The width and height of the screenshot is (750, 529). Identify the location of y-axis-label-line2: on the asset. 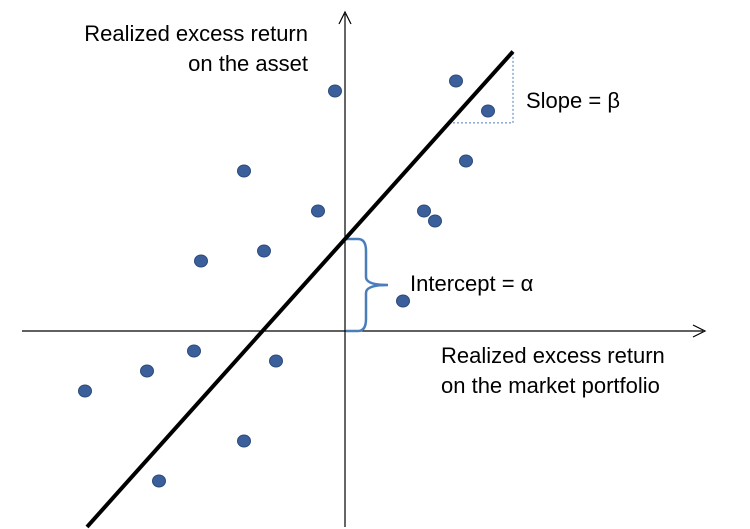
(248, 63).